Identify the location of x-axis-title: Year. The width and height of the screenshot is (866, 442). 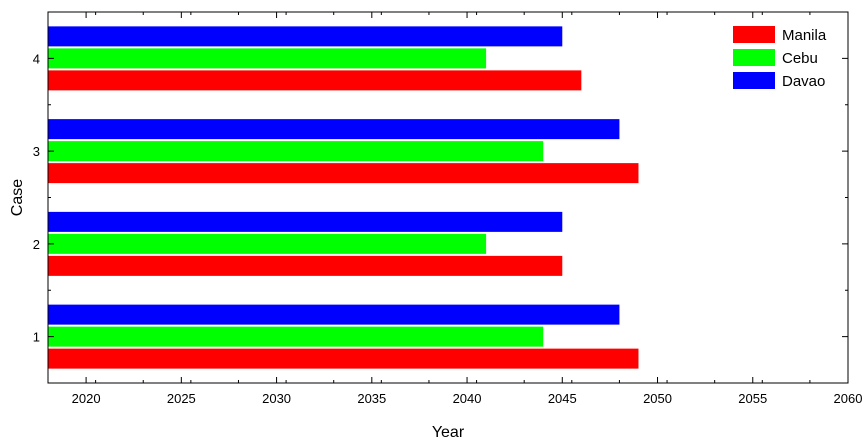
(448, 432).